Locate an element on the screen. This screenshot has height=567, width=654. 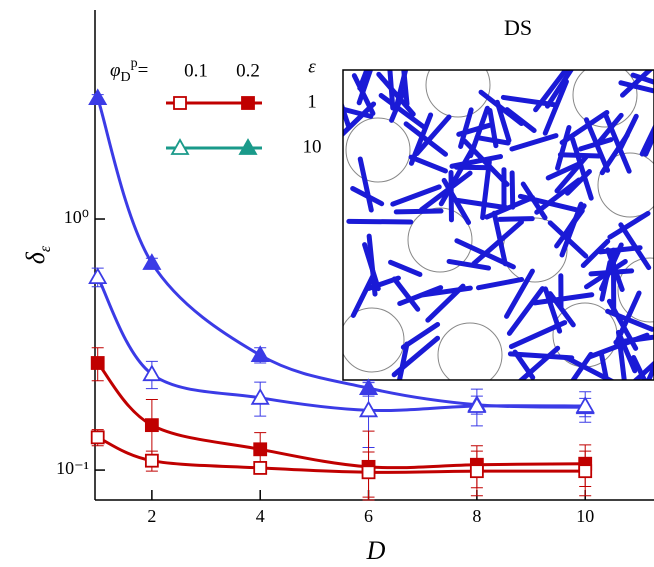
y-tick-label: 10⁻¹ is located at coordinates (72, 468).